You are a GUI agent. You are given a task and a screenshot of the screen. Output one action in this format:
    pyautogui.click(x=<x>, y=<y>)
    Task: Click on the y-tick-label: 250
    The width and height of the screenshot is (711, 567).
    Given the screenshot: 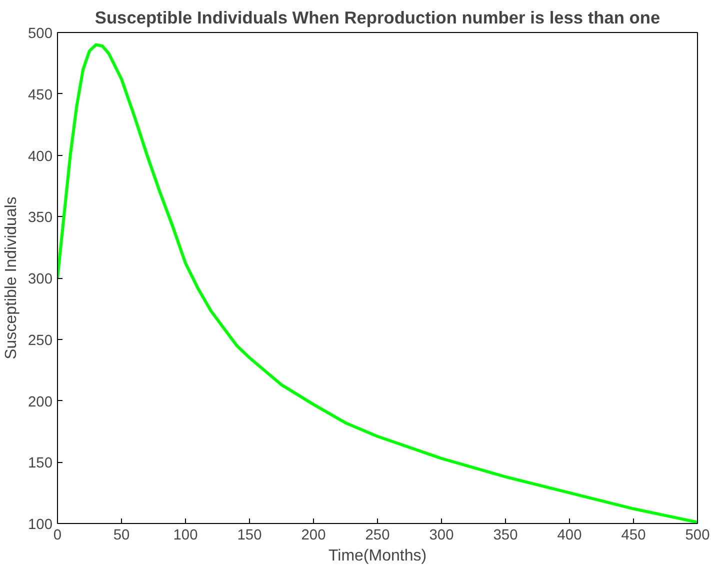 What is the action you would take?
    pyautogui.click(x=40, y=340)
    